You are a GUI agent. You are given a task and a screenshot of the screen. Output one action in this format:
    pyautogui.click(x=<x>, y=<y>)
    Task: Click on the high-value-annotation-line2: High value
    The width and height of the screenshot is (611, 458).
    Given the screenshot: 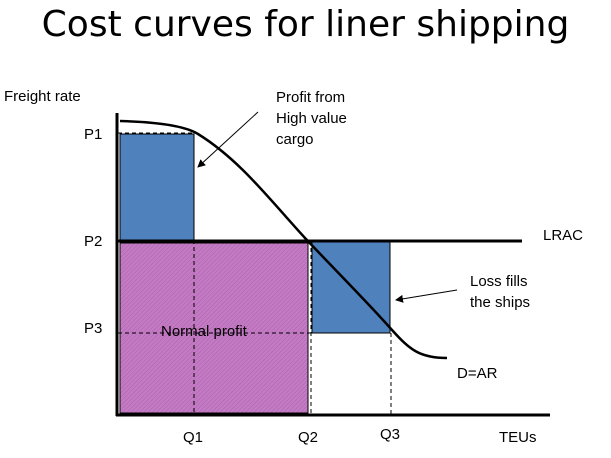 What is the action you would take?
    pyautogui.click(x=311, y=118)
    